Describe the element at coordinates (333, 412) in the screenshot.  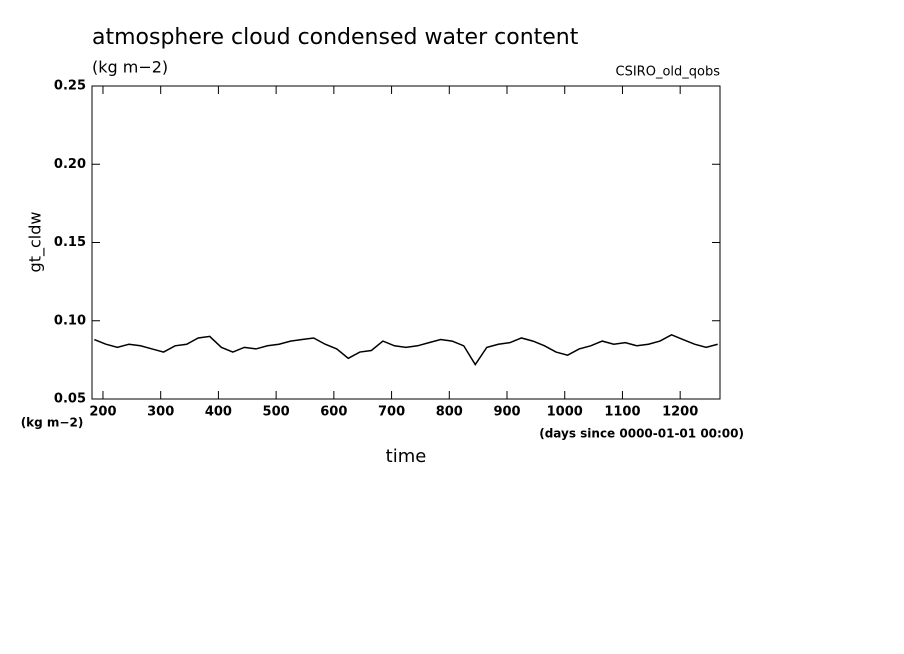
I see `x-tick-label: 600` at that location.